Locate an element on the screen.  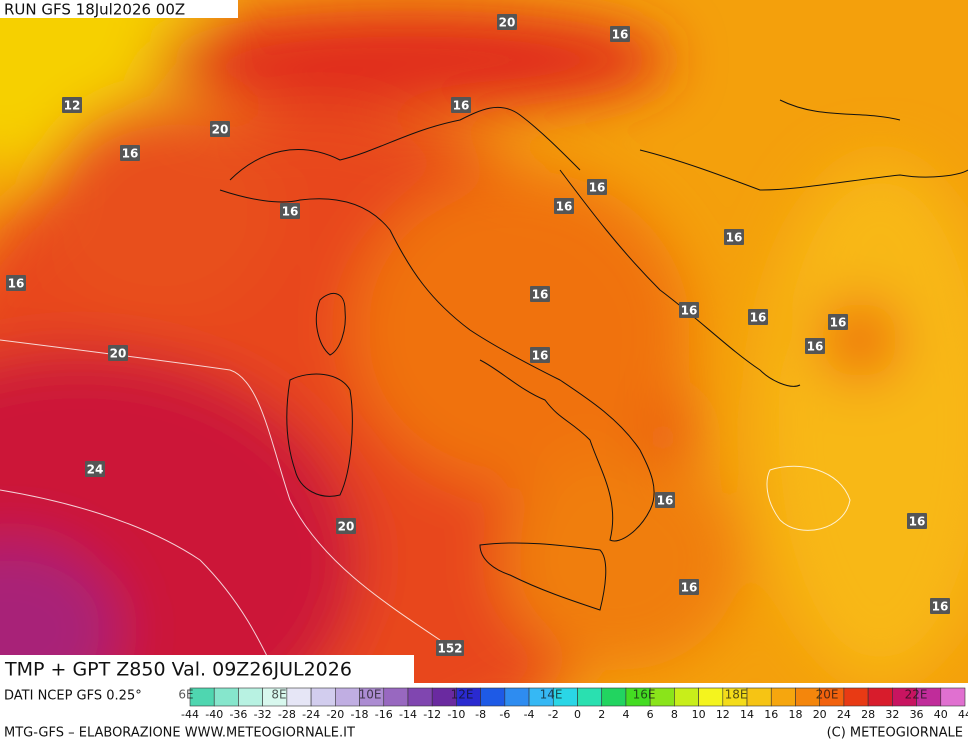
longitude-label: 12E is located at coordinates (462, 695).